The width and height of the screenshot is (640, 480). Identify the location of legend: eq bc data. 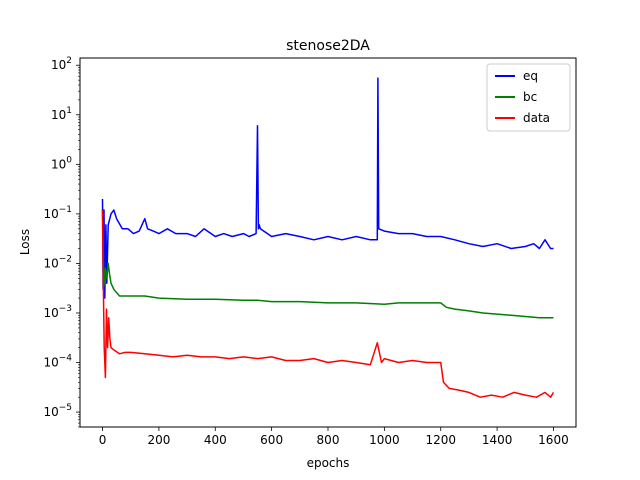
(528, 97).